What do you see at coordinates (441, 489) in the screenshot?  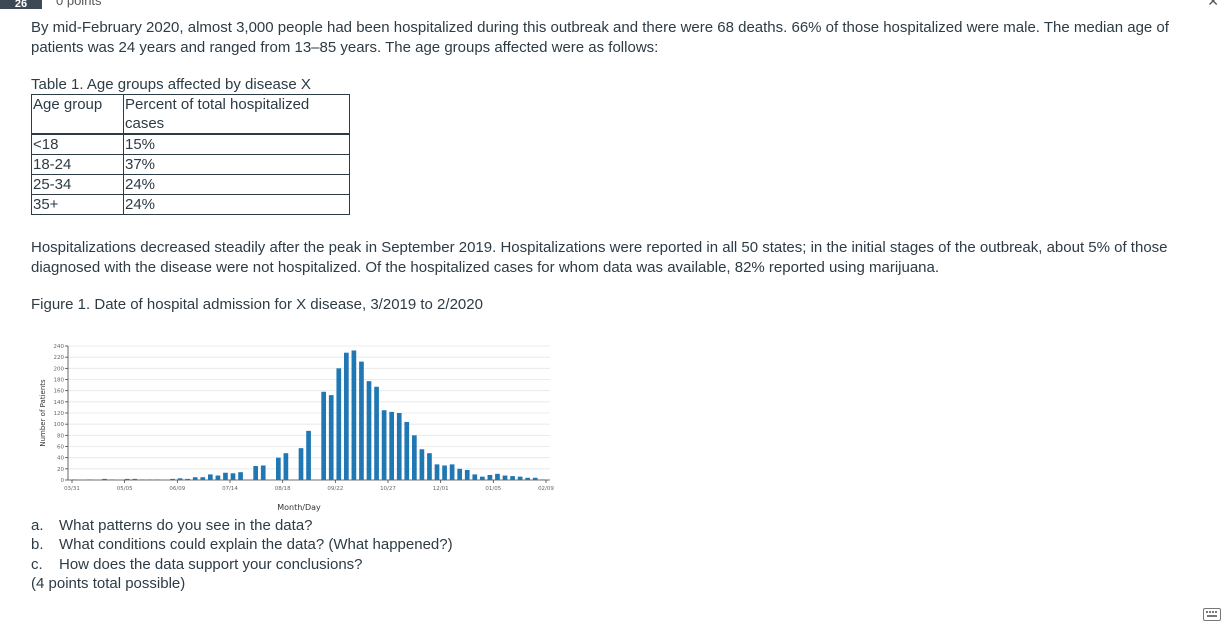 I see `x-tick-label: 12/01` at bounding box center [441, 489].